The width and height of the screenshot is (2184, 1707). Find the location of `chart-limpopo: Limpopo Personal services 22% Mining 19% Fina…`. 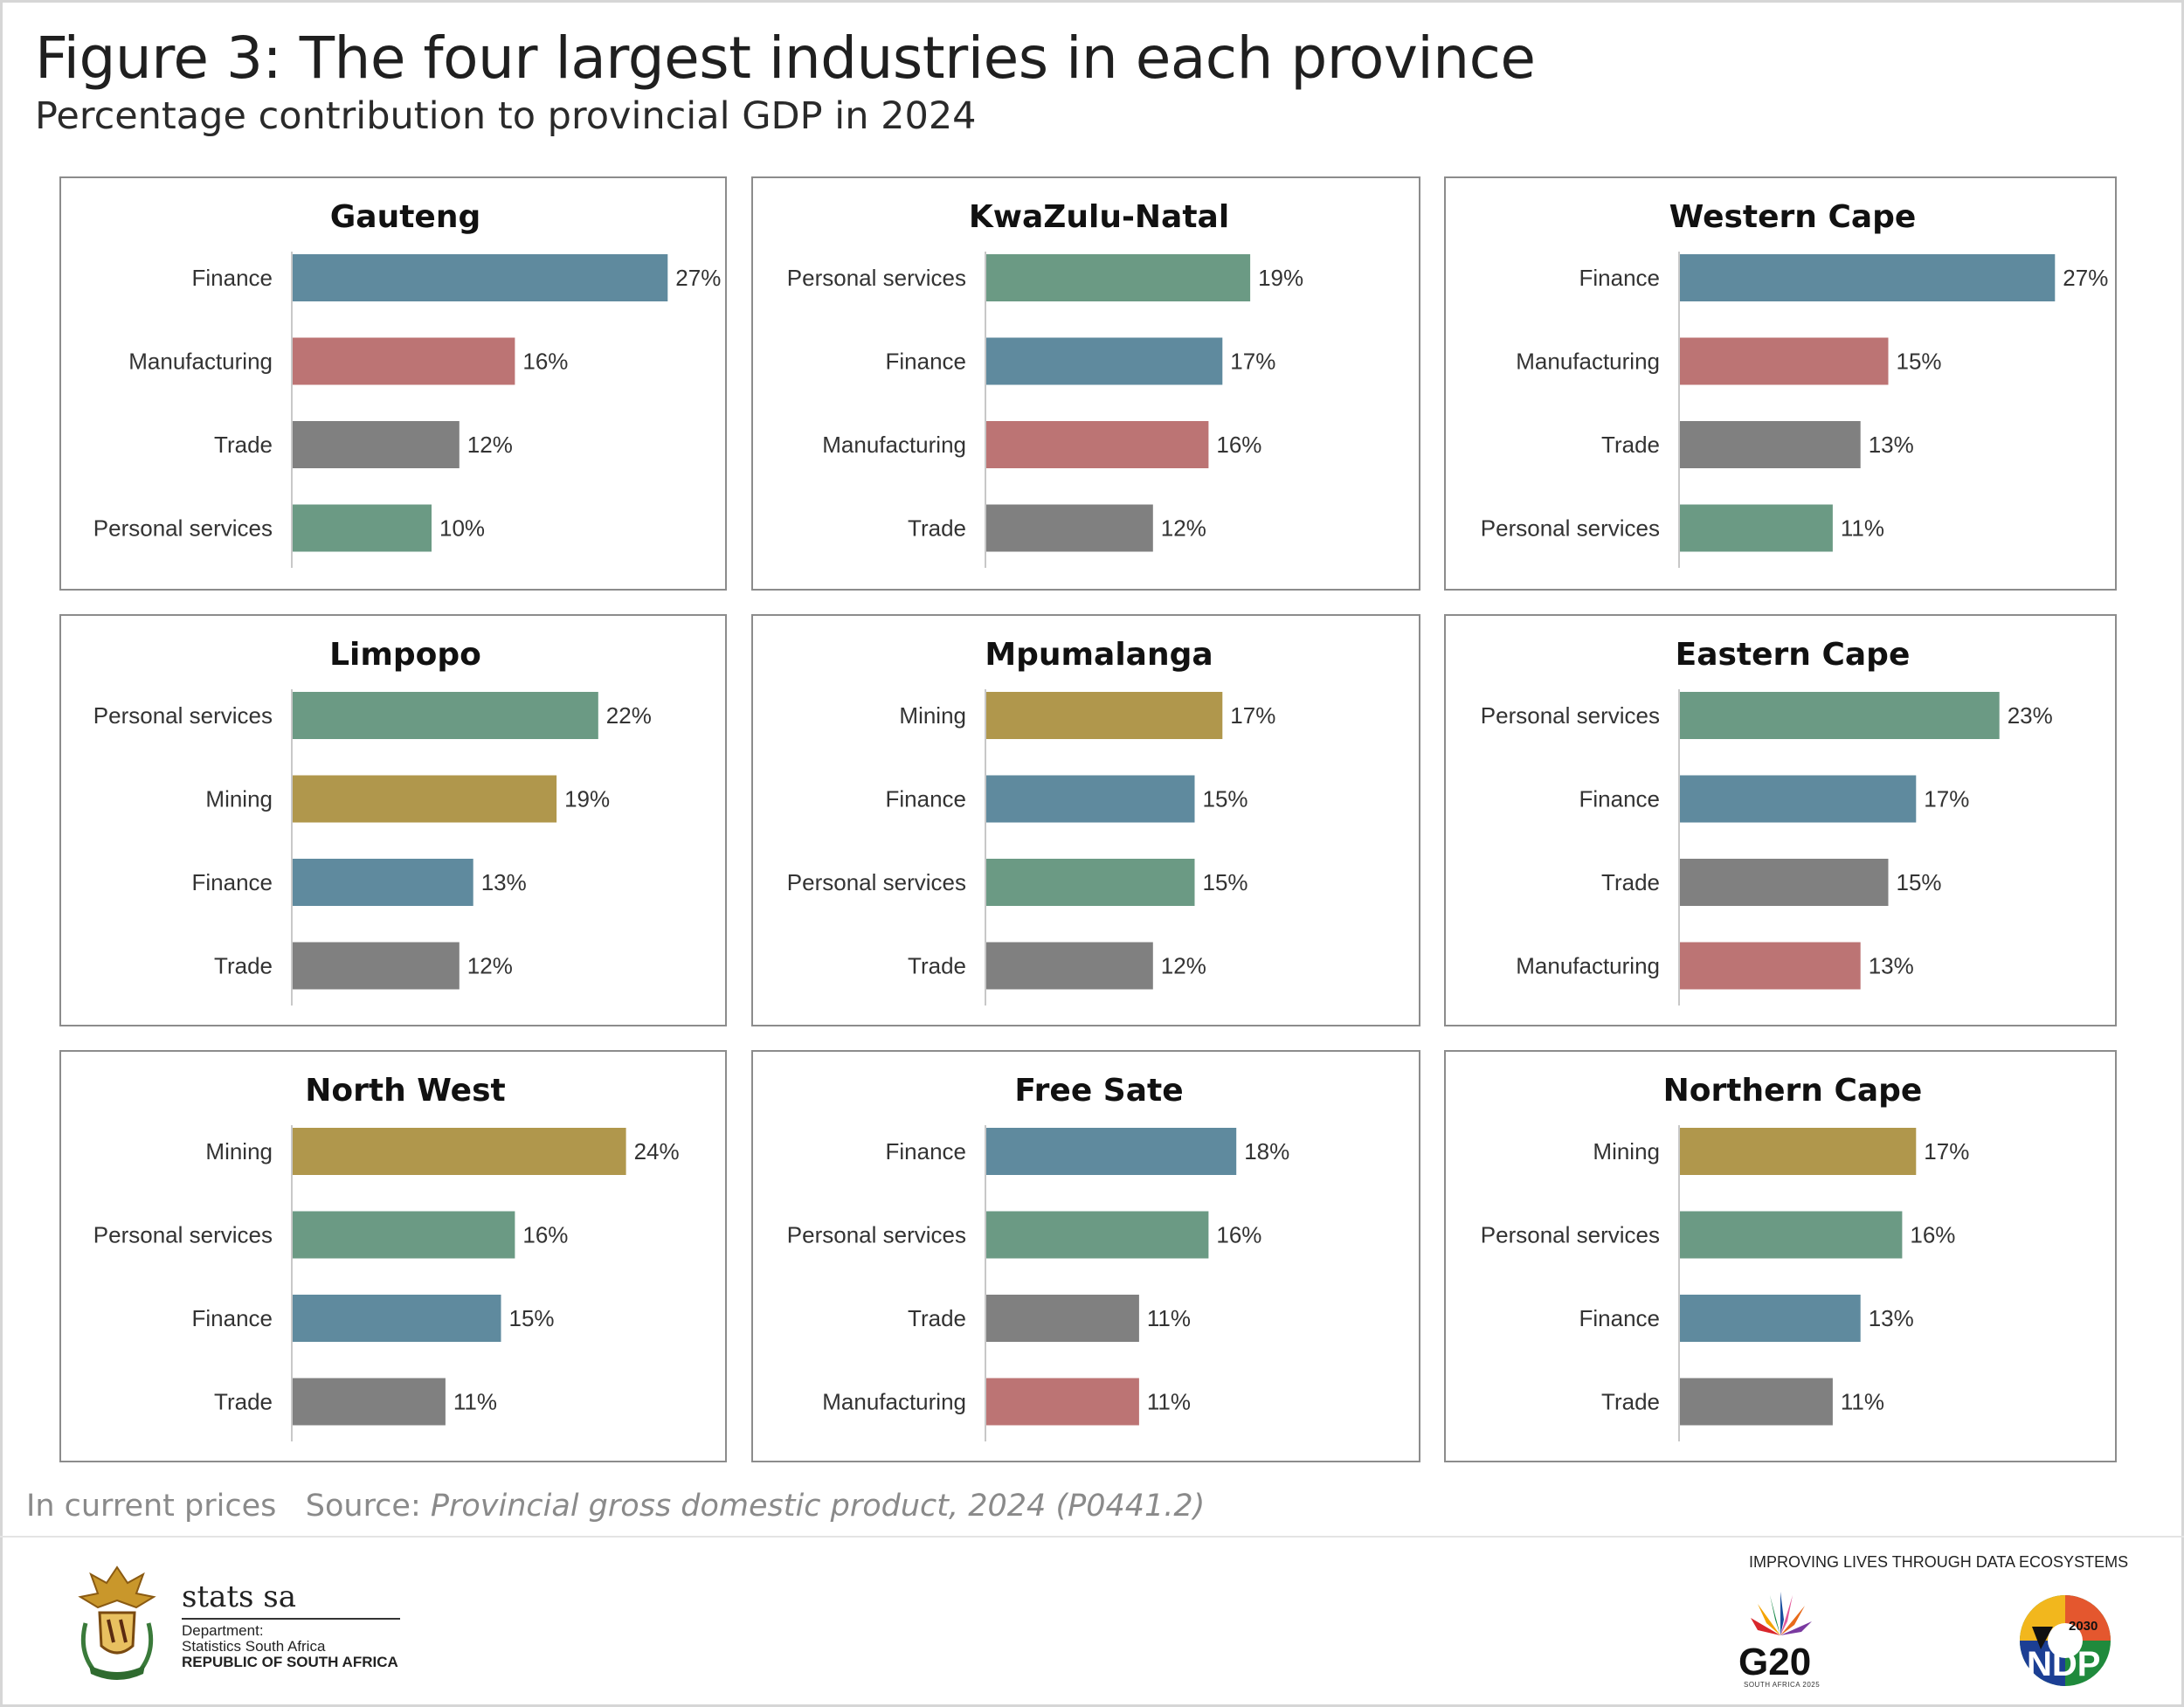

chart-limpopo: Limpopo Personal services 22% Mining 19% Fina… is located at coordinates (372, 821).